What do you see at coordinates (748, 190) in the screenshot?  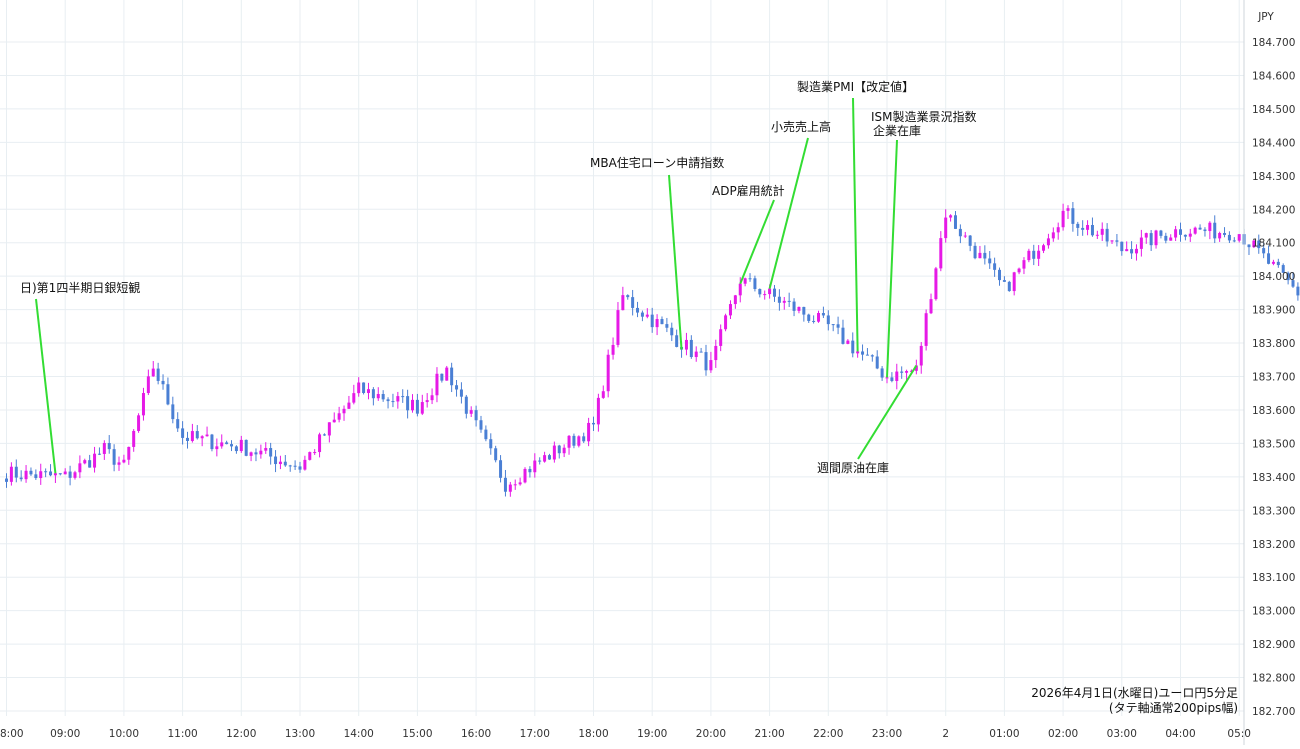 I see `annotation-label: ADP雇用統計` at bounding box center [748, 190].